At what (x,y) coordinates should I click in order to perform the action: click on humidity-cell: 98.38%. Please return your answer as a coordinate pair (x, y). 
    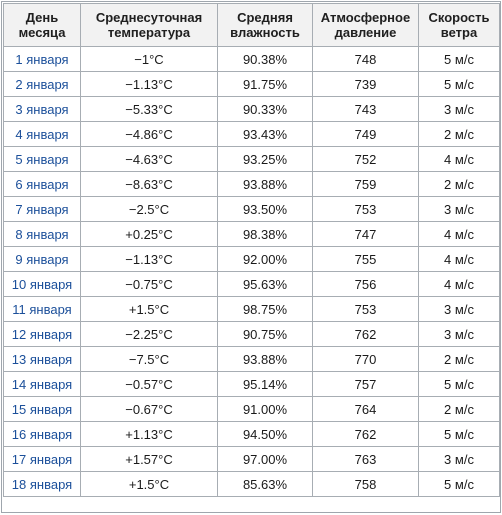
    Looking at the image, I should click on (265, 234).